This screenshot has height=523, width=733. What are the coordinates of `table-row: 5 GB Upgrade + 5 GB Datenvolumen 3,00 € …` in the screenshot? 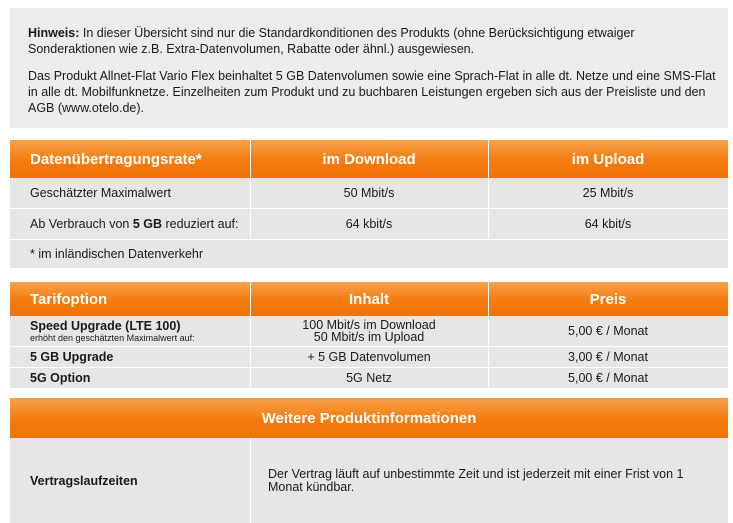 It's located at (369, 357).